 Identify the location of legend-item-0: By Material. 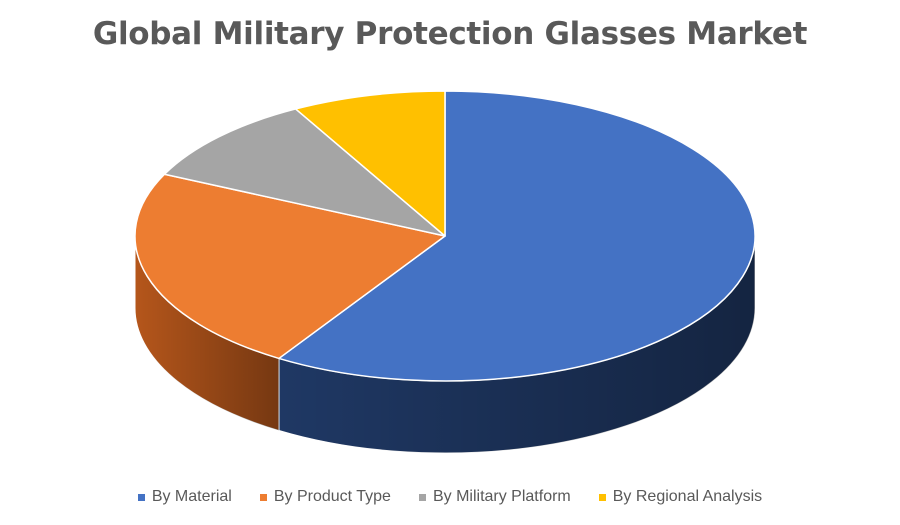
(184, 497).